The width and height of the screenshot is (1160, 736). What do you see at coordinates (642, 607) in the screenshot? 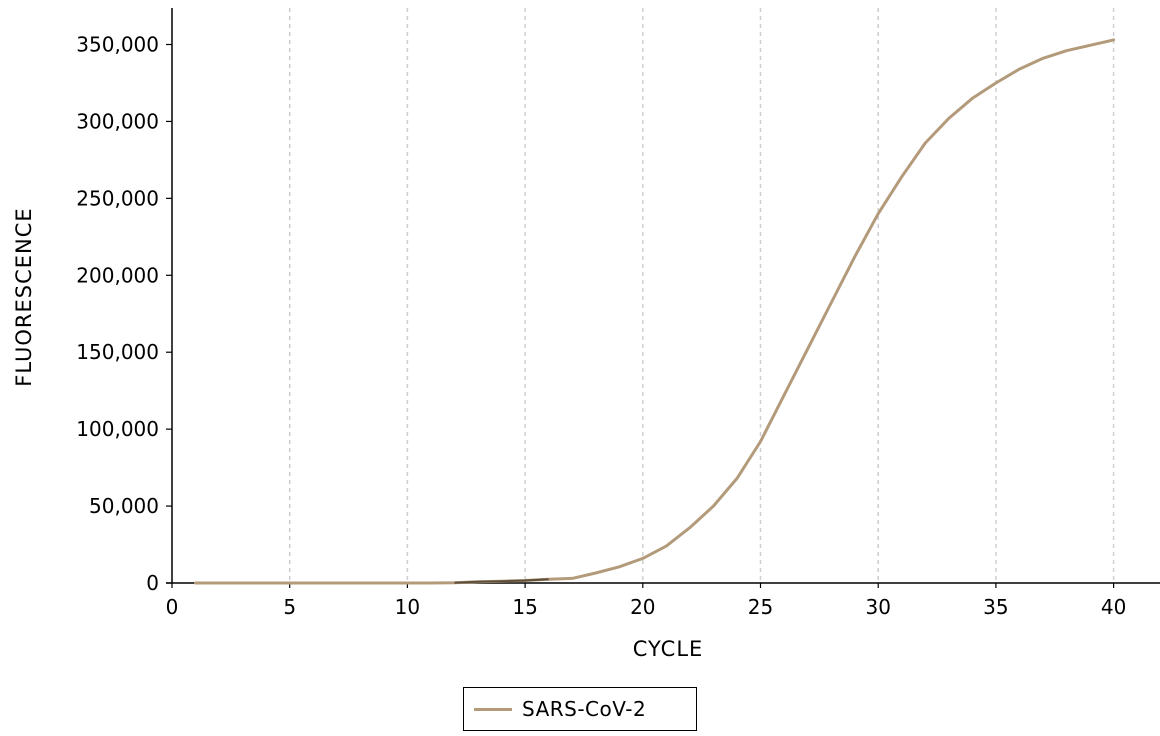
I see `x-tick-label: 20` at bounding box center [642, 607].